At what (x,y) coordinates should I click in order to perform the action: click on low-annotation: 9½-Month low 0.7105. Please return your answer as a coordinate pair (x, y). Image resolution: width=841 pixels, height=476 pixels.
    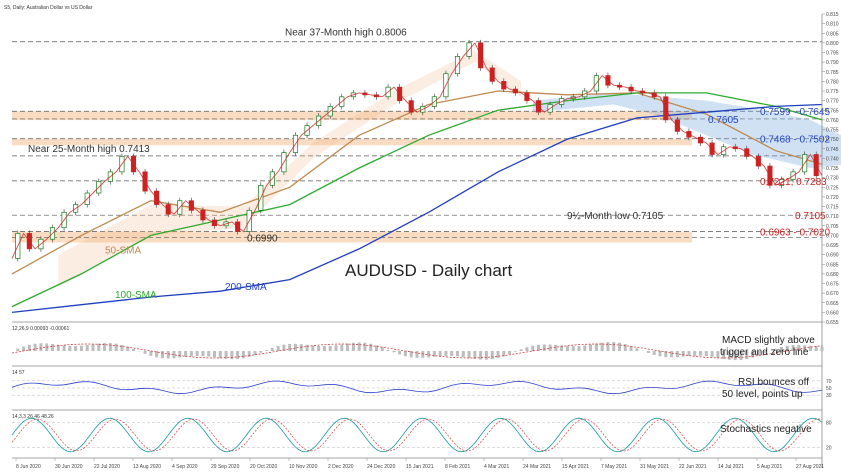
    Looking at the image, I should click on (615, 216).